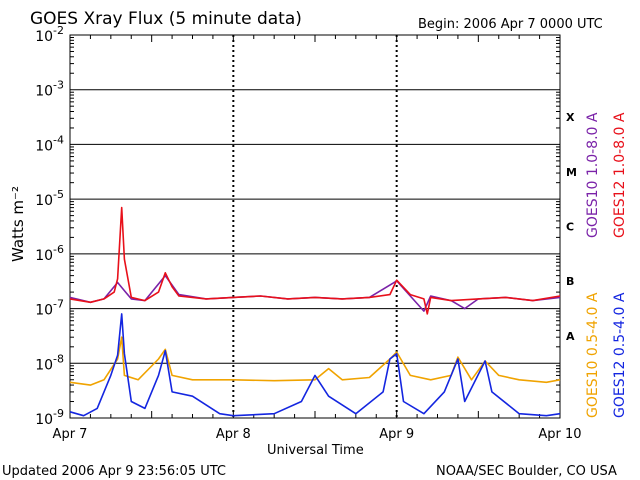 Image resolution: width=640 pixels, height=480 pixels. I want to click on legend-goes10-long: GOES10 1.0-8.0 A, so click(593, 175).